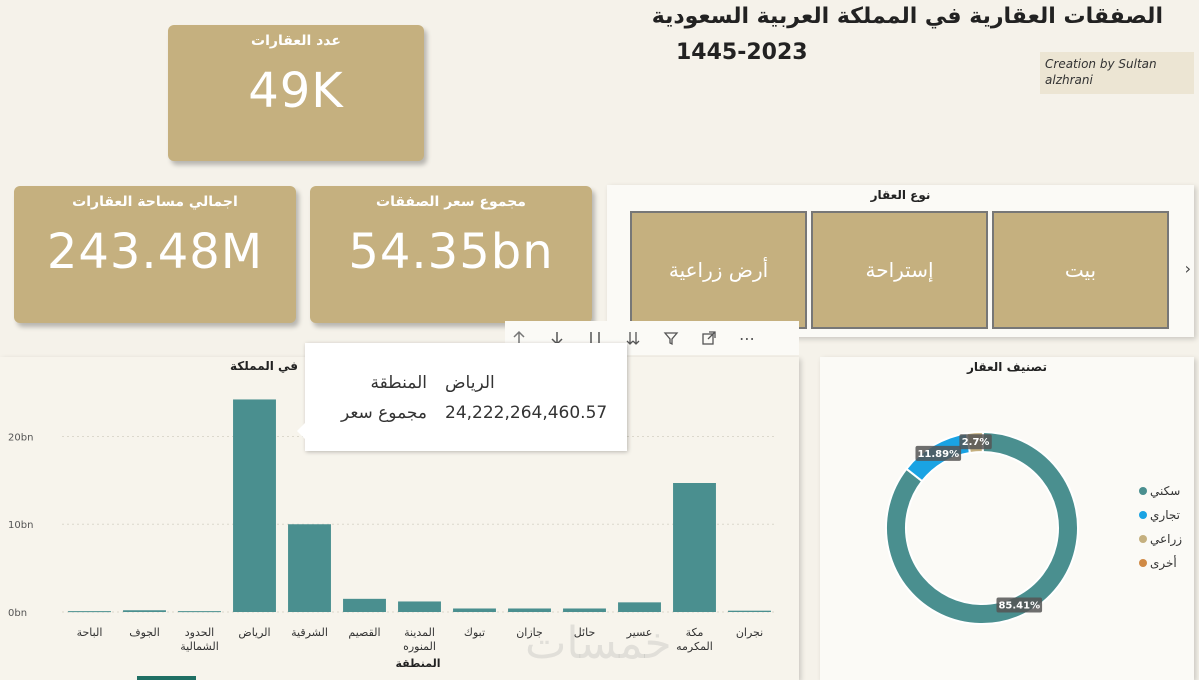 Image resolution: width=1199 pixels, height=680 pixels. I want to click on legend-item: تجاري, so click(1165, 515).